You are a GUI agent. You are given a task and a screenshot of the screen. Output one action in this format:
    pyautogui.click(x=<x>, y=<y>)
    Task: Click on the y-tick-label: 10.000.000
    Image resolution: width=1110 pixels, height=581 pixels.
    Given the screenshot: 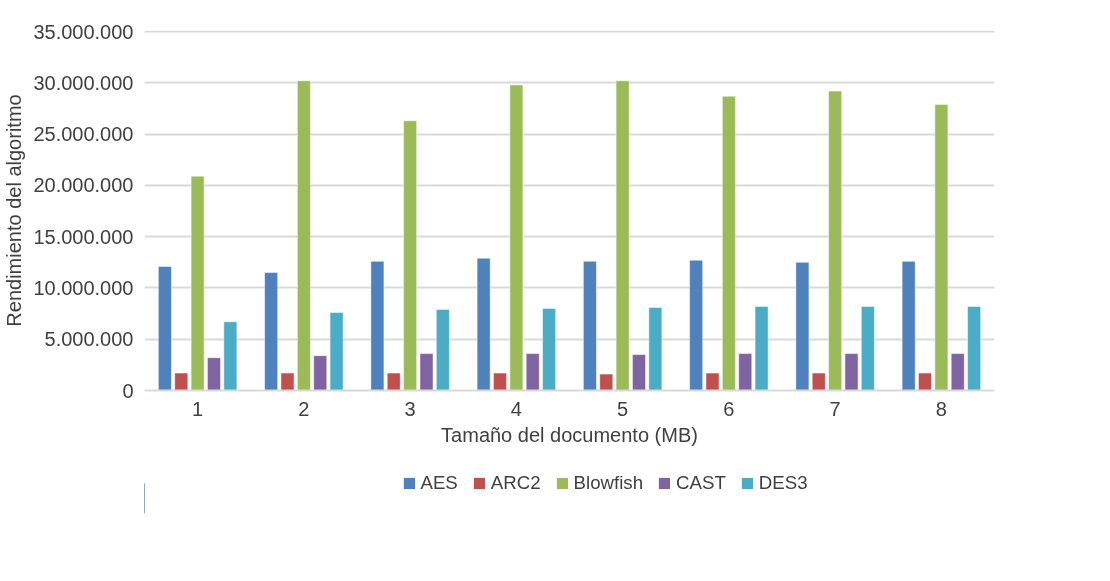 What is the action you would take?
    pyautogui.click(x=83, y=287)
    